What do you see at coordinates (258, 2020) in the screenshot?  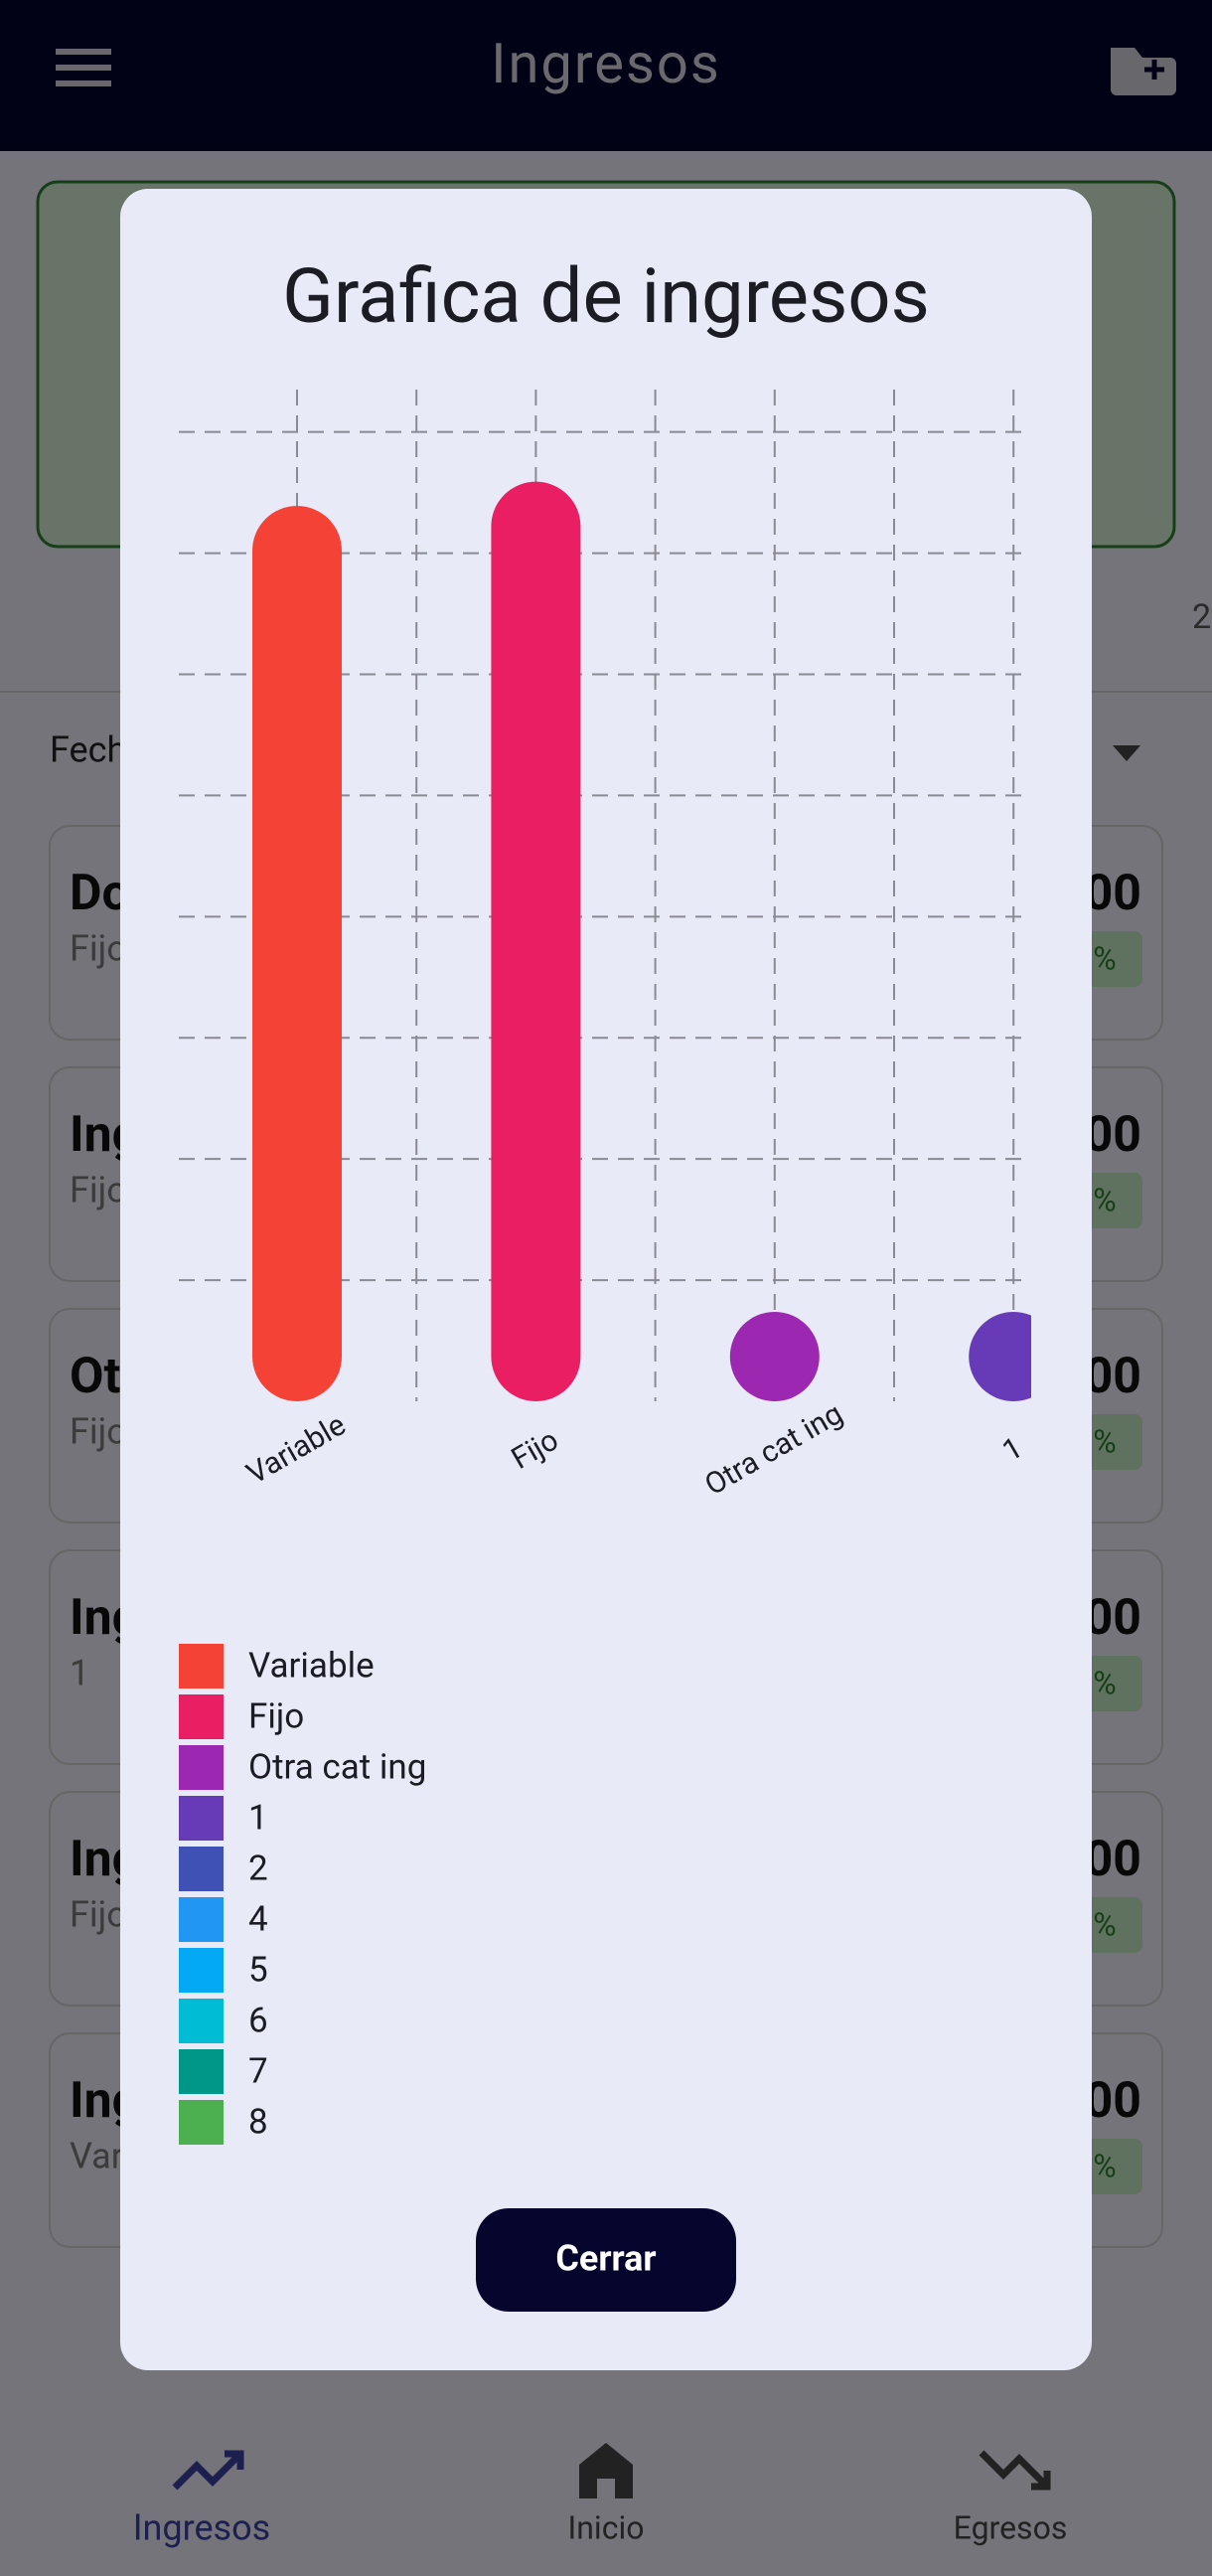 I see `legend-label: 6` at bounding box center [258, 2020].